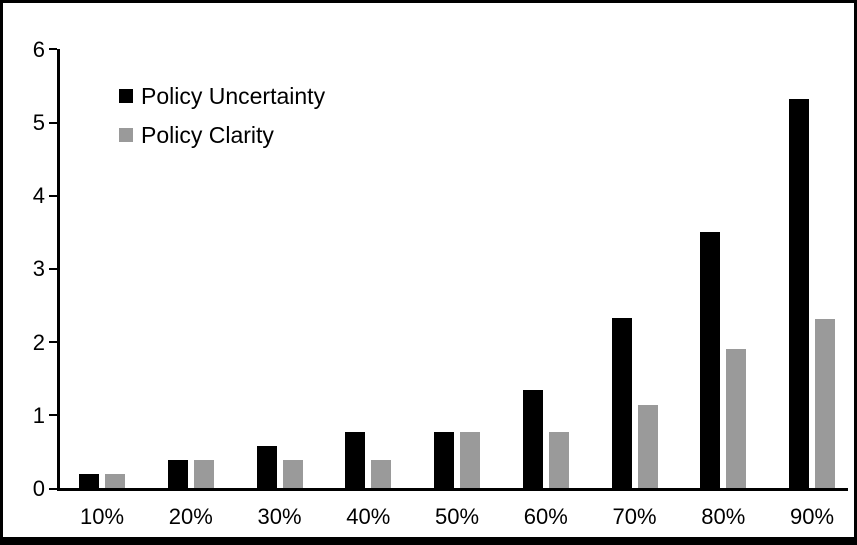  What do you see at coordinates (233, 95) in the screenshot?
I see `legend-label-policy-uncertainty: Policy Uncertainty` at bounding box center [233, 95].